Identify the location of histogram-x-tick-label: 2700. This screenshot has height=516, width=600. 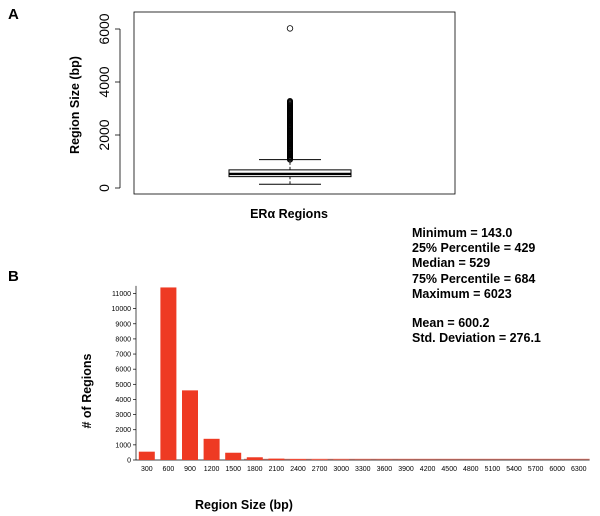
(320, 469).